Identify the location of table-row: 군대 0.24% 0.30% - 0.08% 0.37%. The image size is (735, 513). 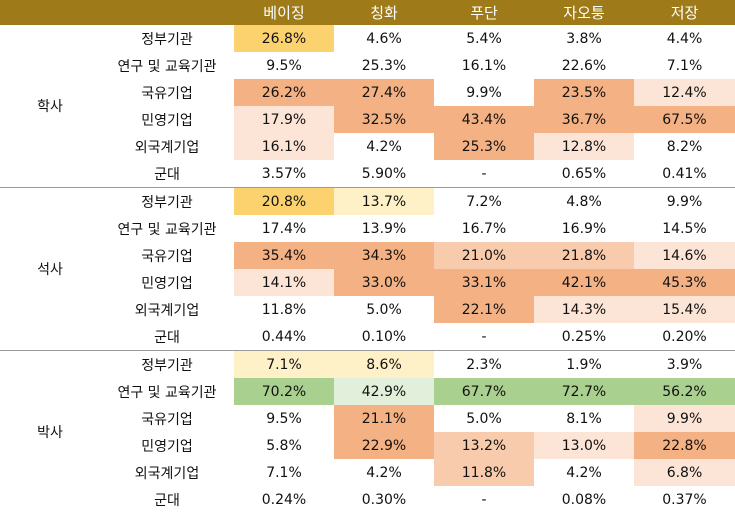
(367, 499).